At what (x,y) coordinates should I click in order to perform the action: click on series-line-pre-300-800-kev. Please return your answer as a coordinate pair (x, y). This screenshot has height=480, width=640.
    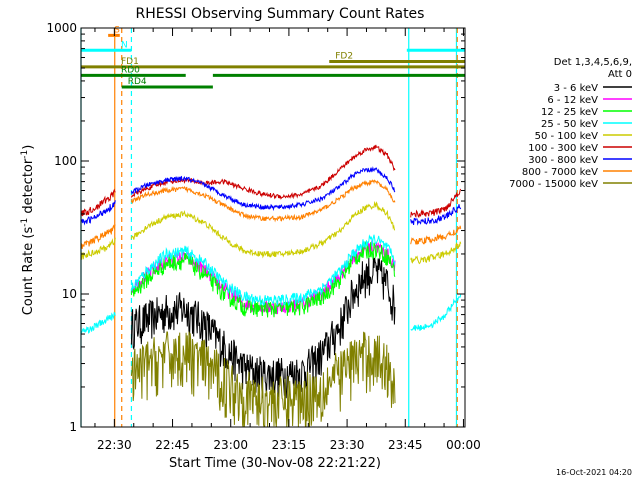
    Looking at the image, I should click on (98, 213).